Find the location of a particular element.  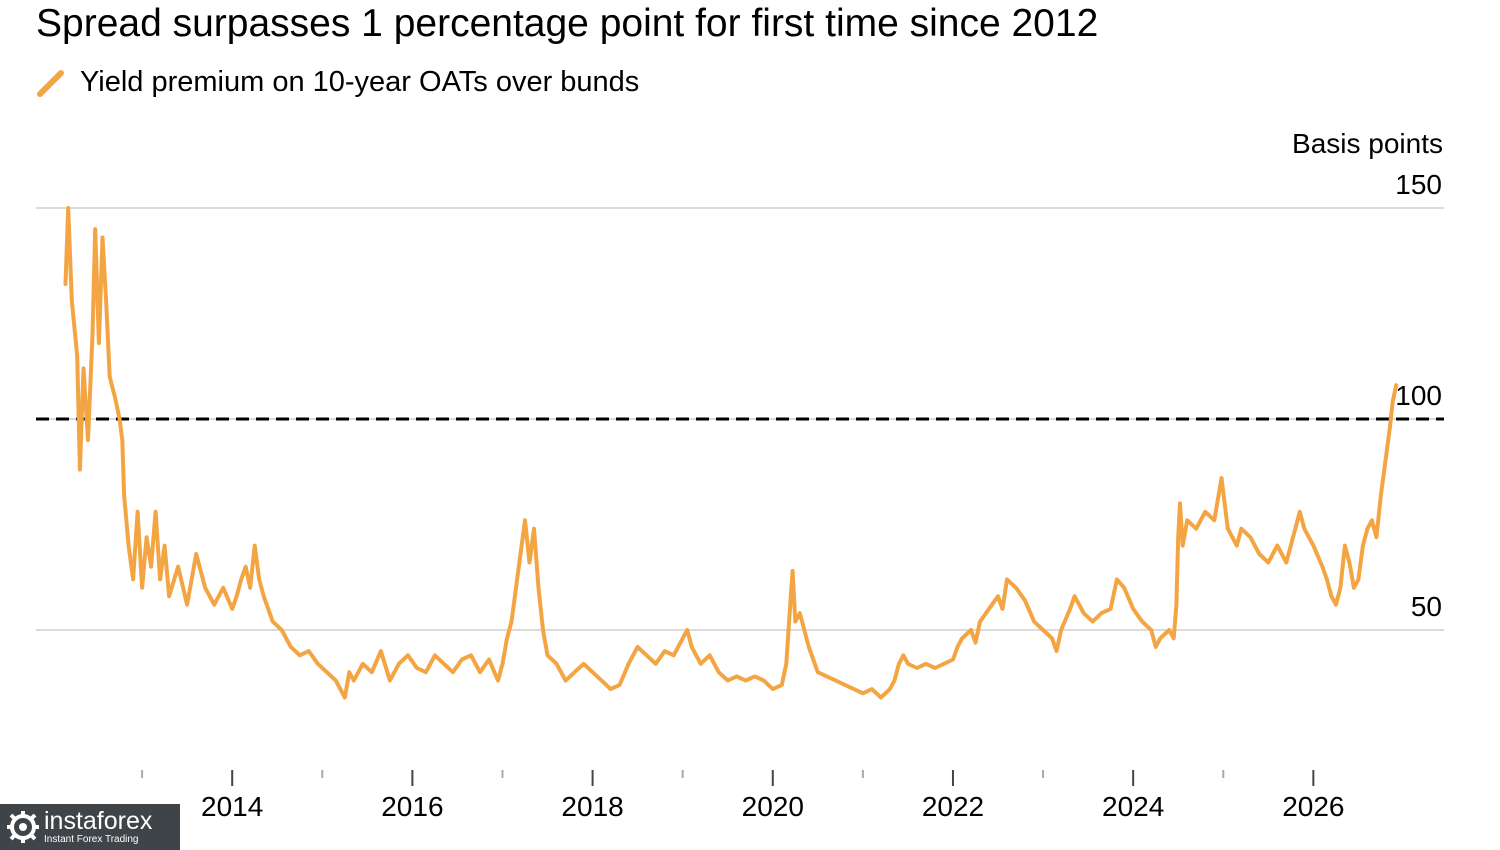

y-axis-label: Basis points is located at coordinates (1367, 143).